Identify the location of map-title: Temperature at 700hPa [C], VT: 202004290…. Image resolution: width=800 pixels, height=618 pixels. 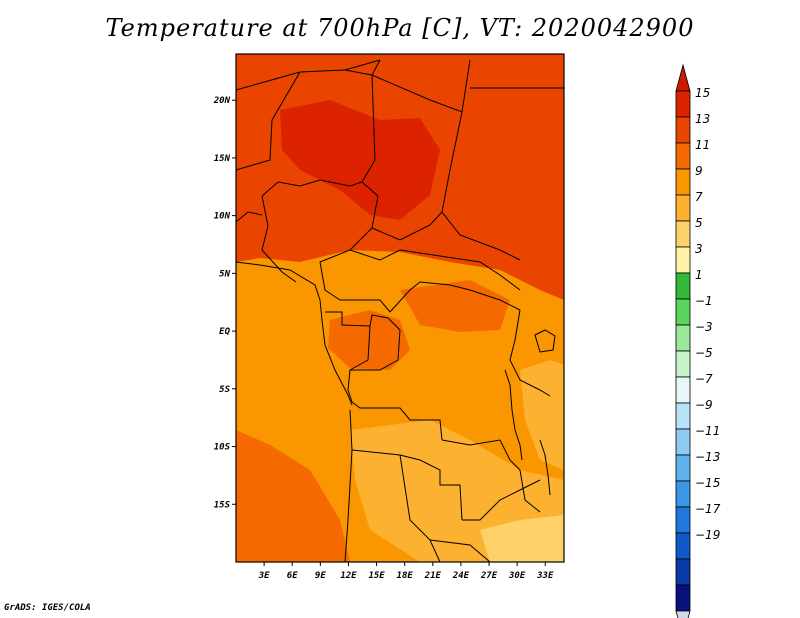
(400, 28).